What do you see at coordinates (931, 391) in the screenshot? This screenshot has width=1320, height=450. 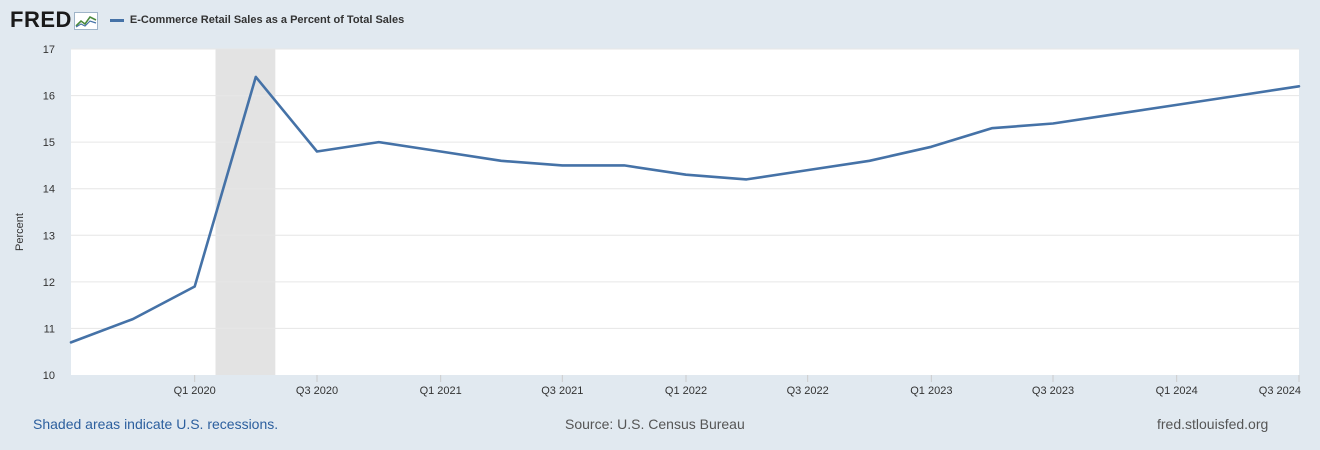 I see `x-tick-label: Q1 2023` at bounding box center [931, 391].